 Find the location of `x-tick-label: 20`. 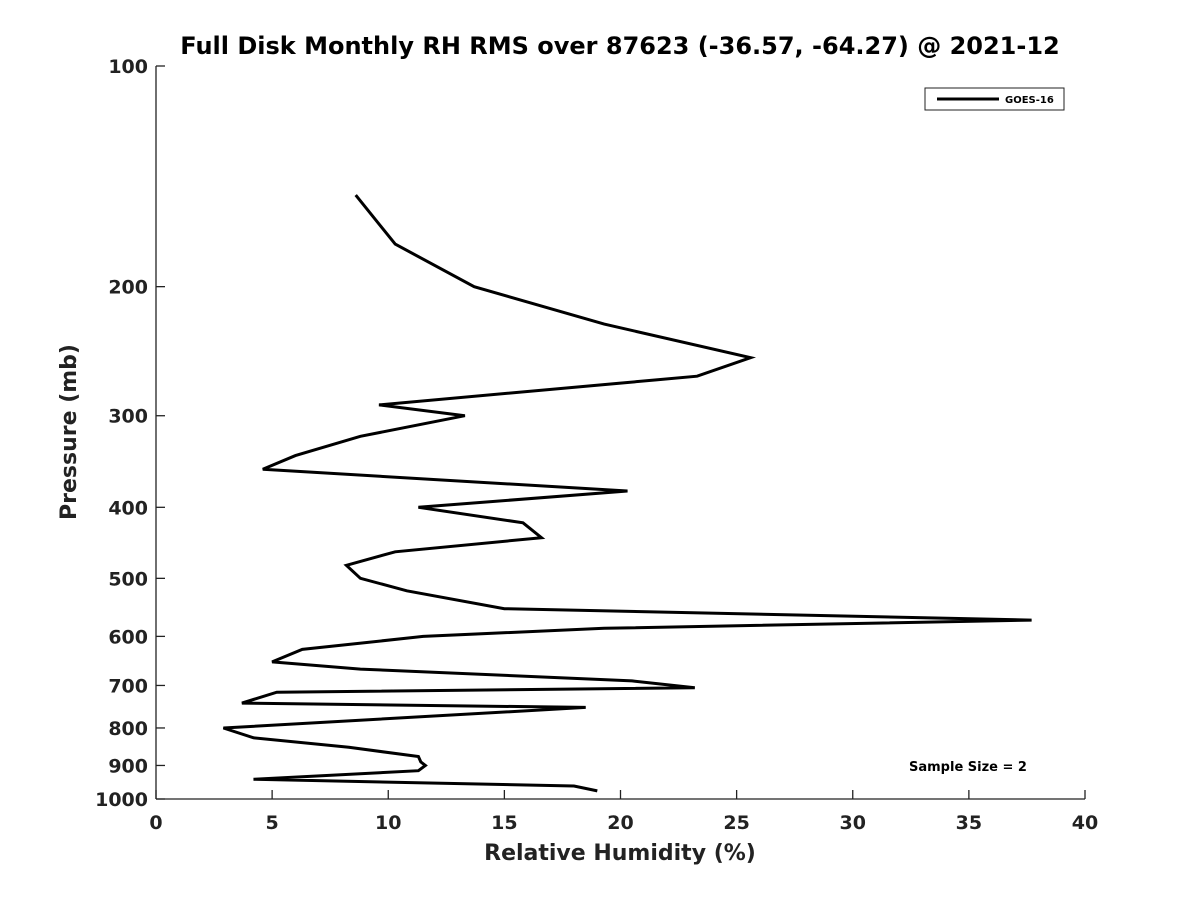

x-tick-label: 20 is located at coordinates (620, 823).